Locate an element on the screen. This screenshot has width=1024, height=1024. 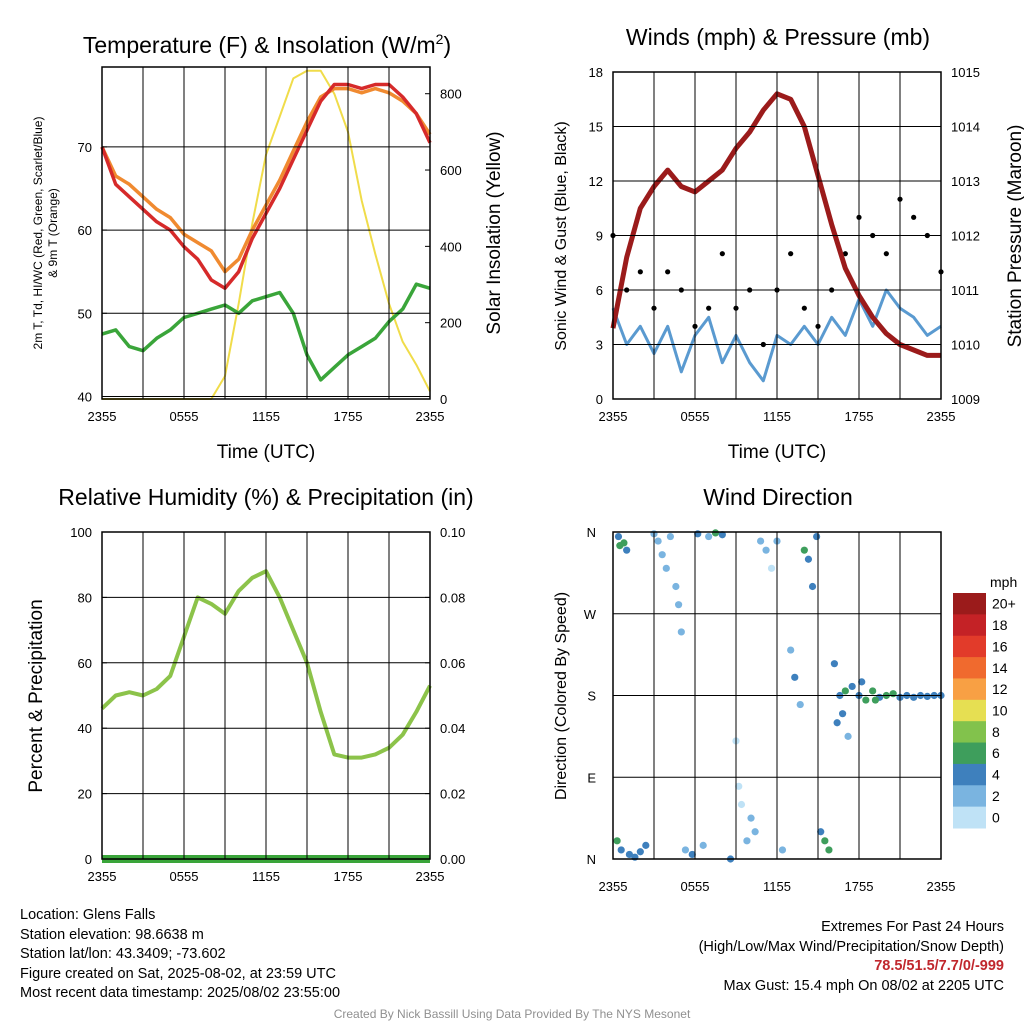
y-tick-label-right: 0.06 is located at coordinates (452, 663).